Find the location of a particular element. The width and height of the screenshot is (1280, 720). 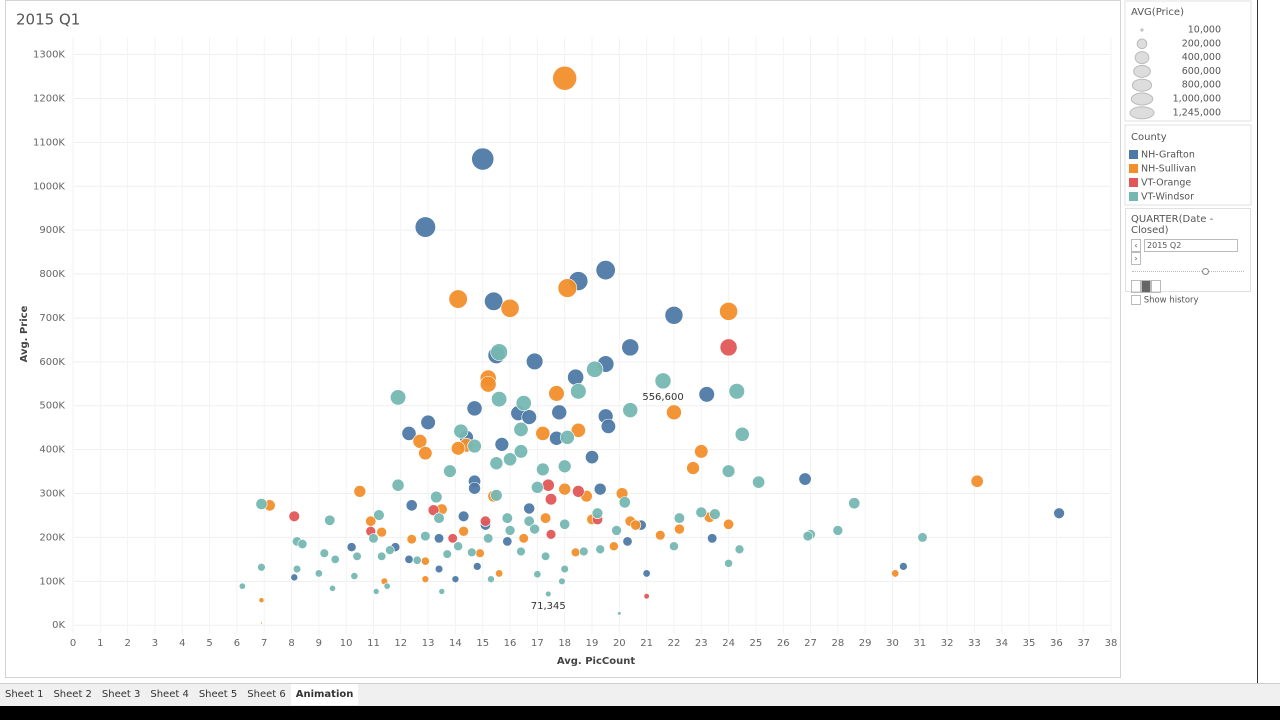

size-legend-box is located at coordinates (1188, 61).